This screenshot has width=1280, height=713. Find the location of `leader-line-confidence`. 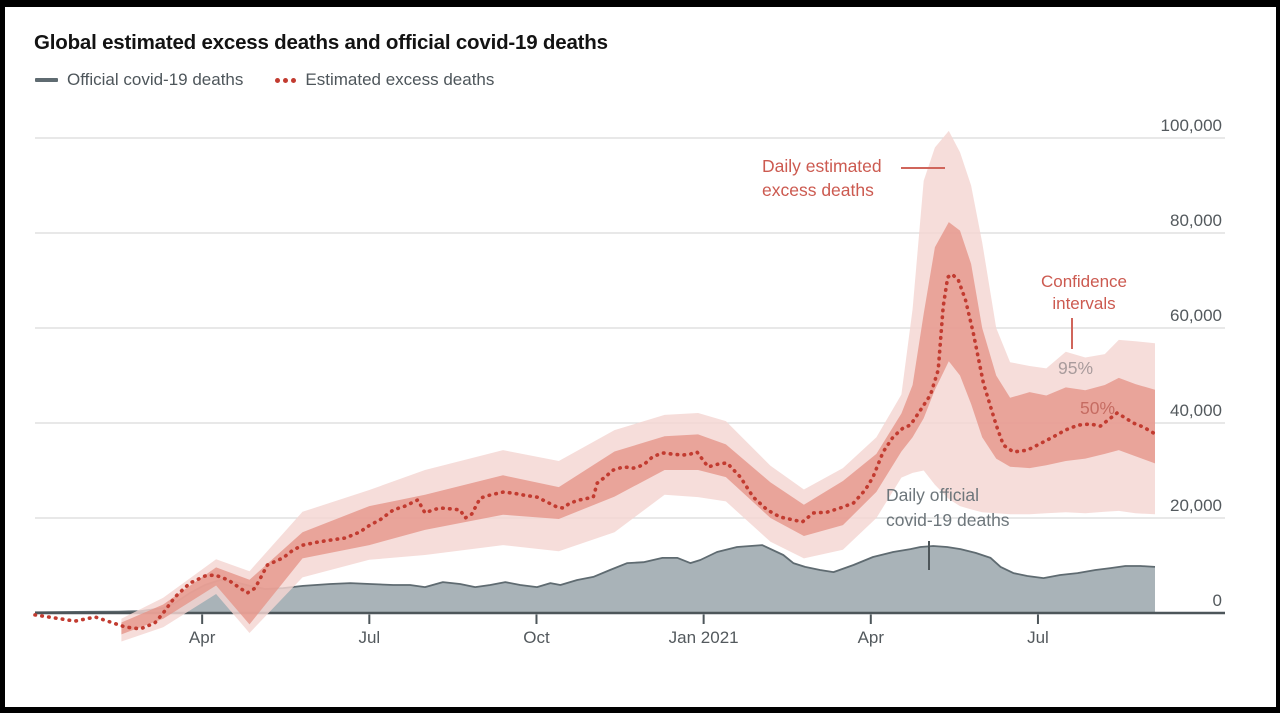

leader-line-confidence is located at coordinates (1072, 333).